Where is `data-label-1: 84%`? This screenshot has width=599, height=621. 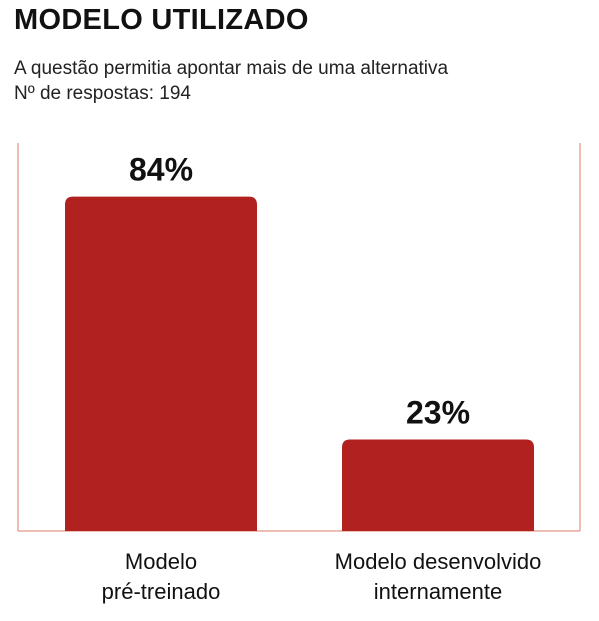
data-label-1: 84% is located at coordinates (161, 170).